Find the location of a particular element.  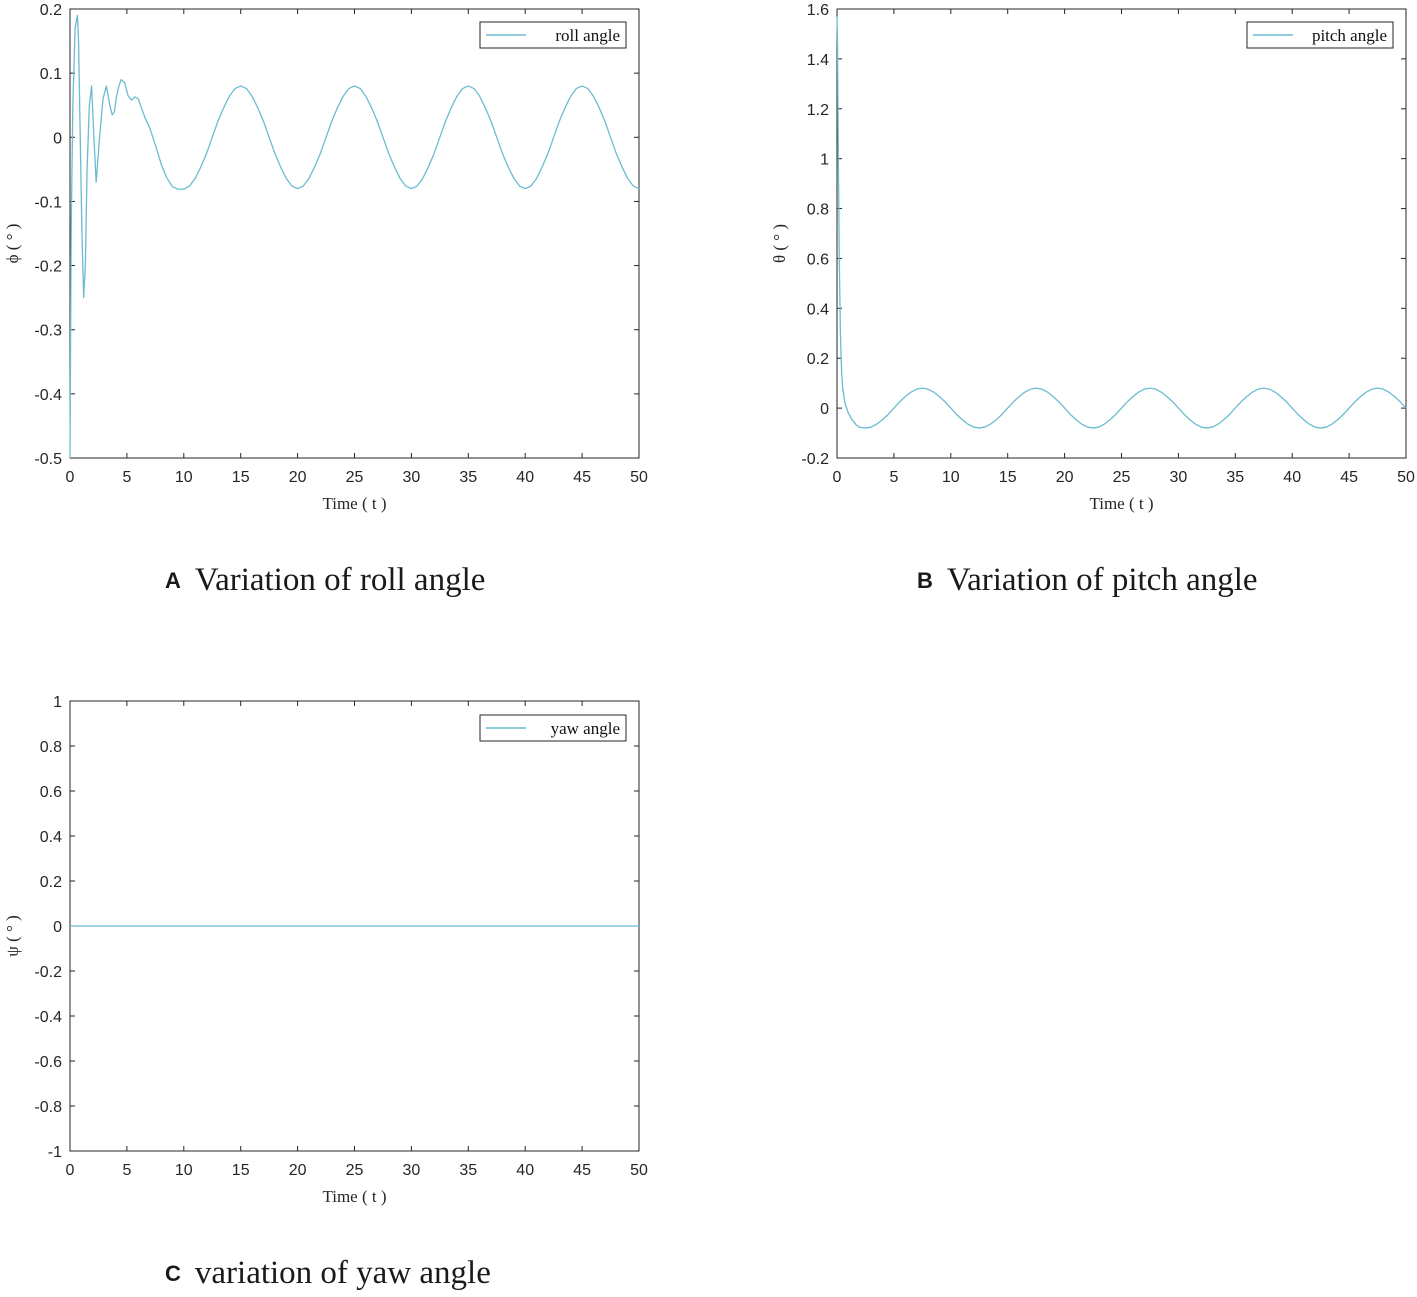

legend-label: pitch angle is located at coordinates (1349, 35).